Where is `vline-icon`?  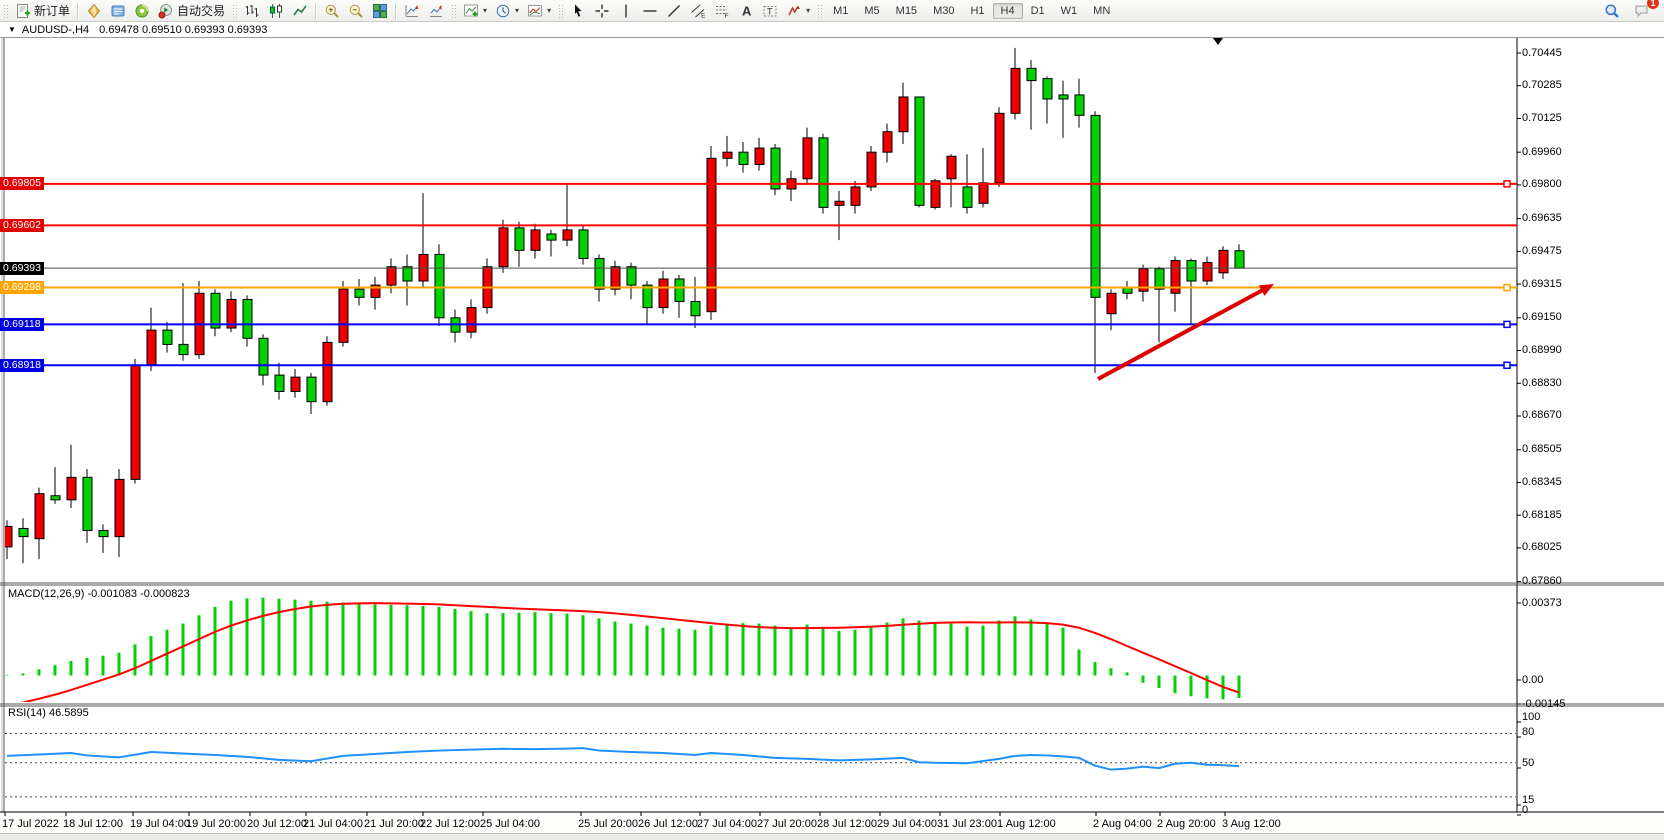 vline-icon is located at coordinates (626, 11).